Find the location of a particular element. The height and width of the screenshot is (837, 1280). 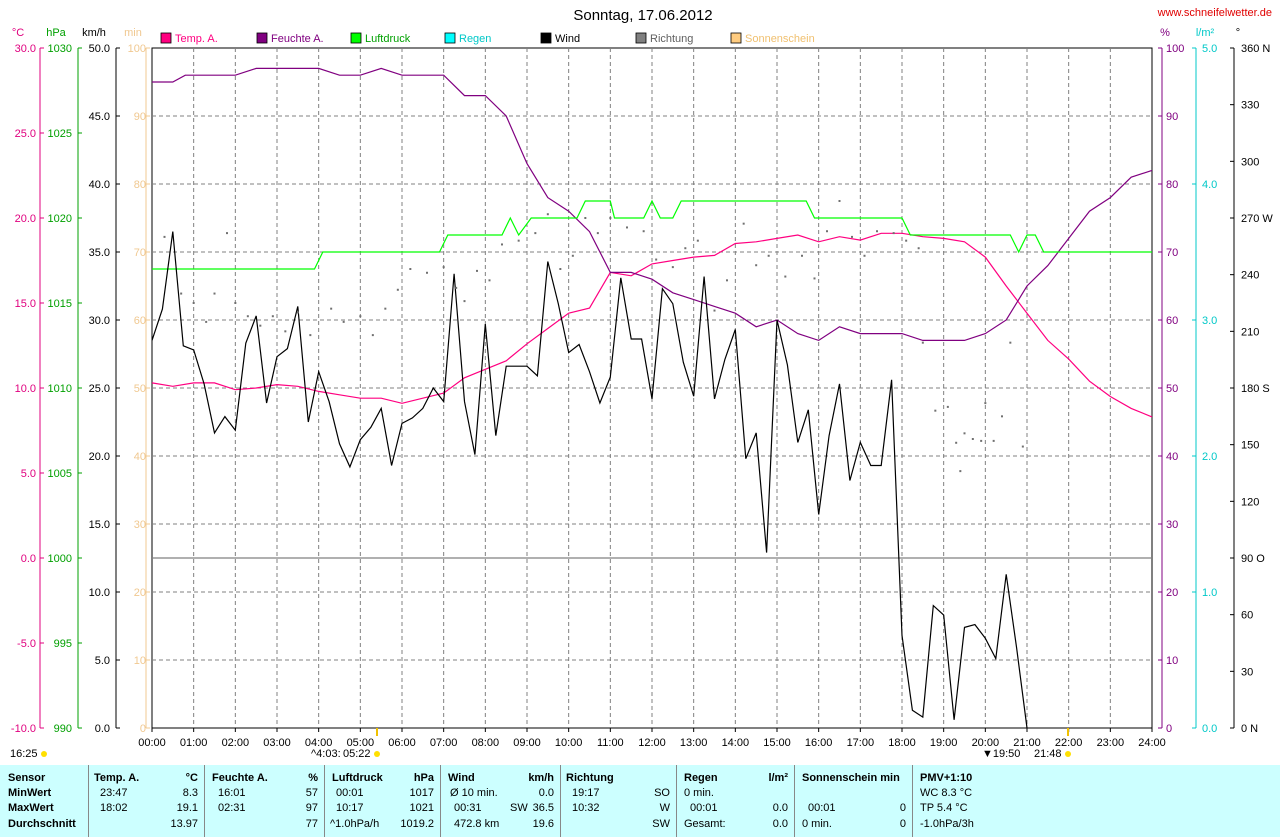

stats-rain-total-label: Gesamt: is located at coordinates (705, 824).